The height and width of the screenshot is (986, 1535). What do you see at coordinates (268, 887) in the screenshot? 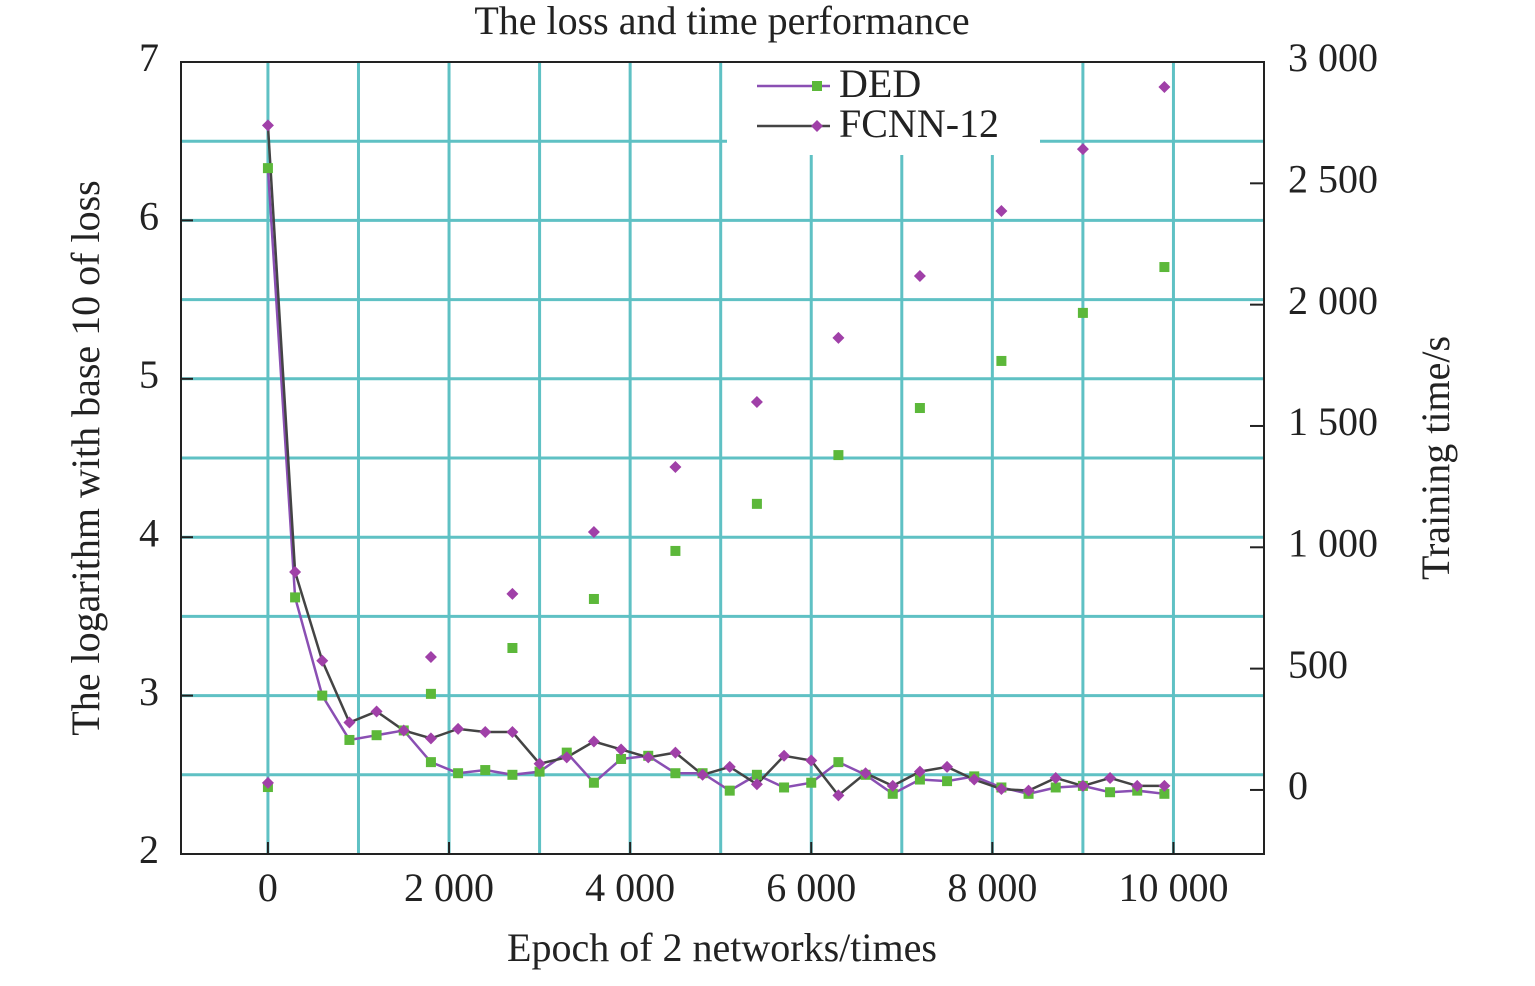
I see `x-tick-label: 0` at bounding box center [268, 887].